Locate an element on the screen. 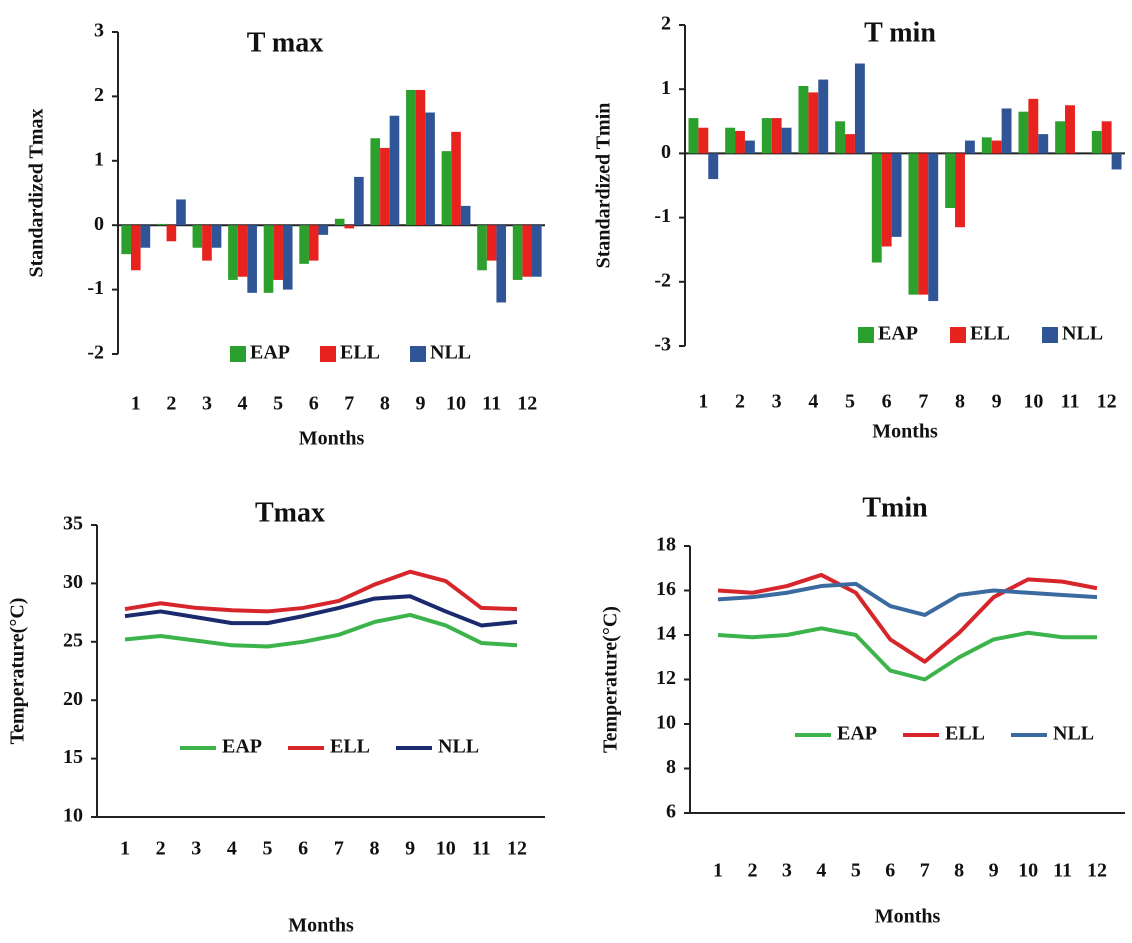 The image size is (1132, 943). y-tick-label: 18 is located at coordinates (666, 545).